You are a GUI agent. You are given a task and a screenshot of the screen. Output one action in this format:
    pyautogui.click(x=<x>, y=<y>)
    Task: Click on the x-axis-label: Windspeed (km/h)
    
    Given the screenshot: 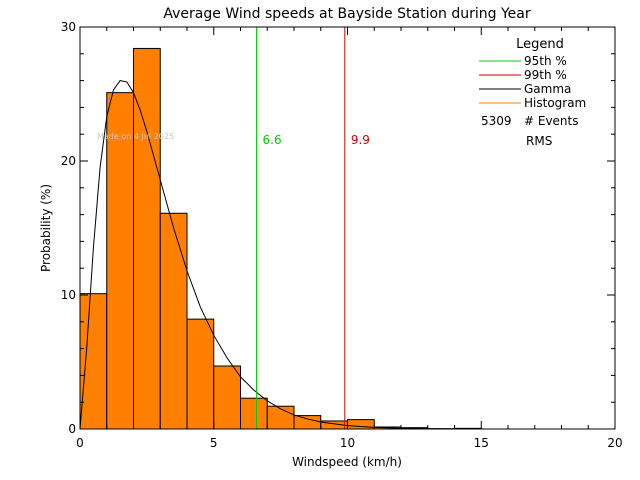 What is the action you would take?
    pyautogui.click(x=347, y=462)
    